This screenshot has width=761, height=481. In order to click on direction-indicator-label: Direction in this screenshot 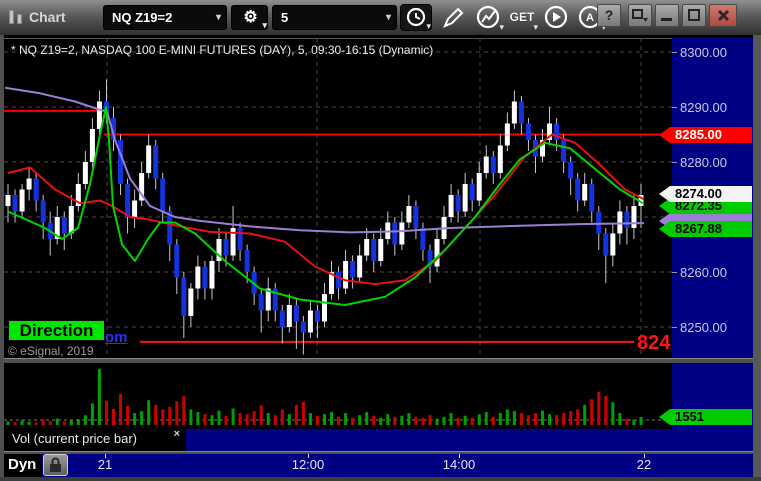, I will do `click(56, 330)`.